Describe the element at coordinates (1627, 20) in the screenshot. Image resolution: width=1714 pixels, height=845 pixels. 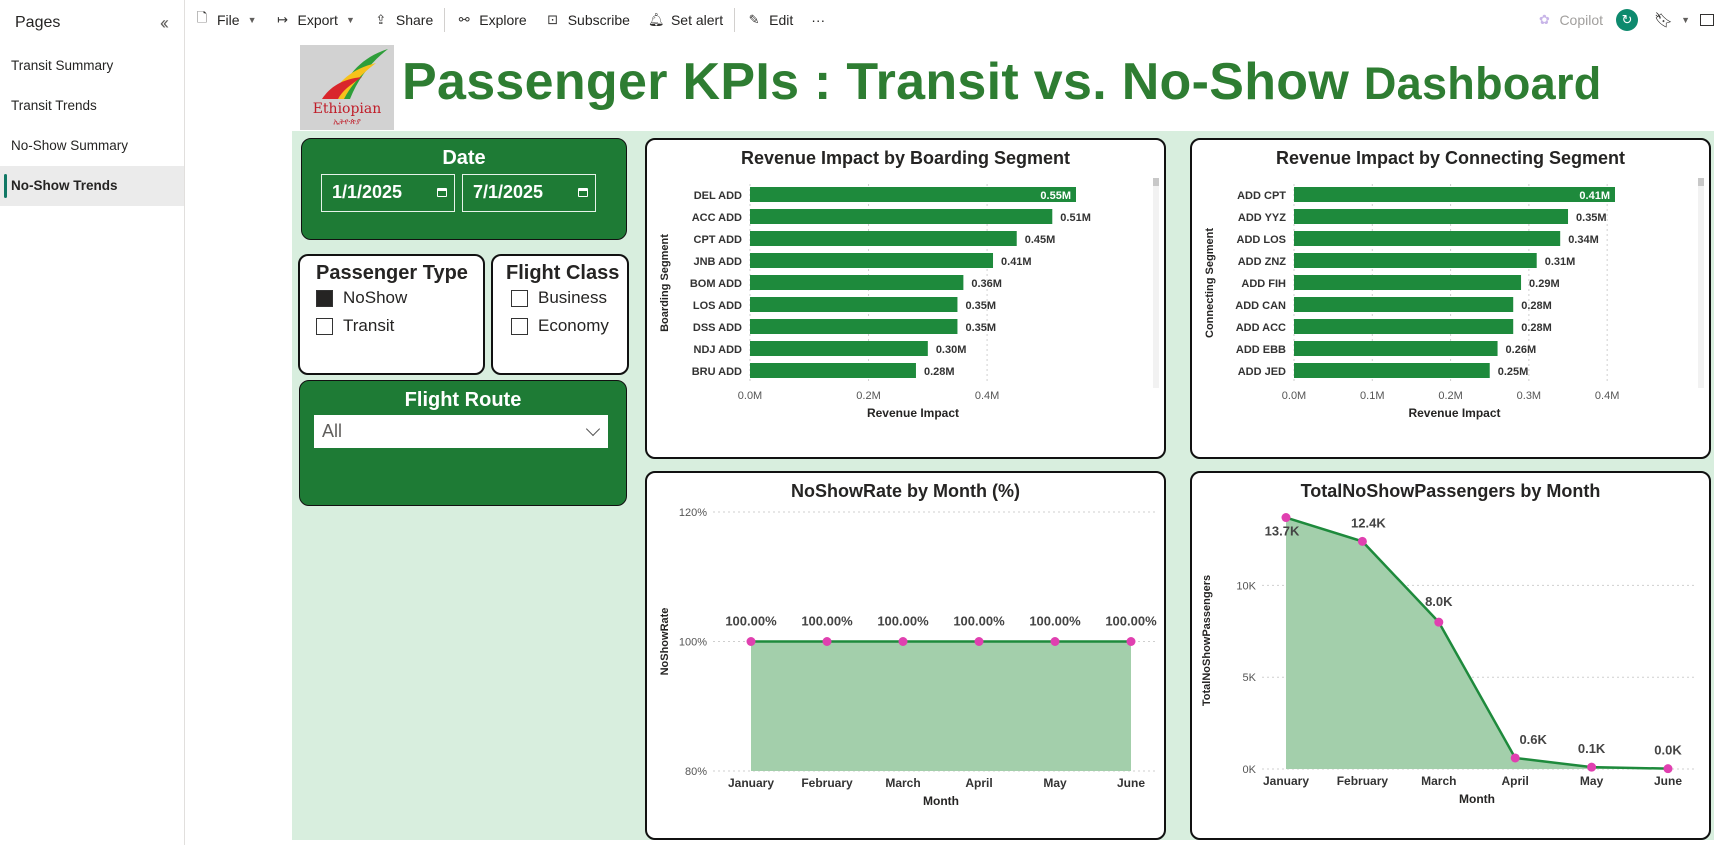
I see `reset-icon: ↻` at that location.